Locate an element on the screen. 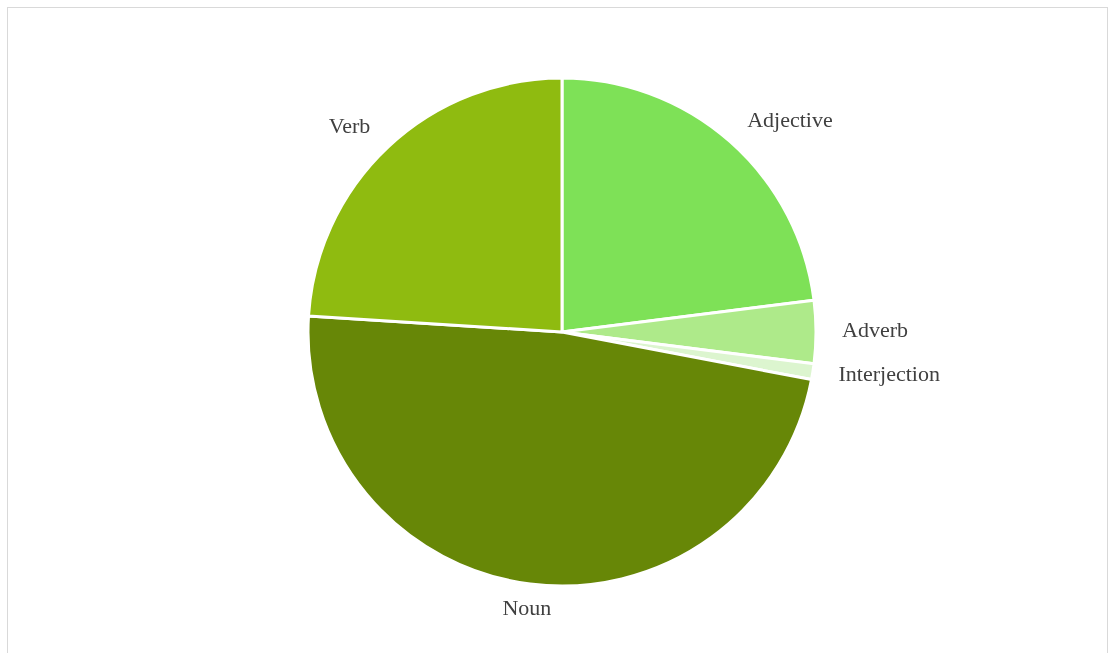 The height and width of the screenshot is (653, 1112). slice-label: Interjection is located at coordinates (889, 373).